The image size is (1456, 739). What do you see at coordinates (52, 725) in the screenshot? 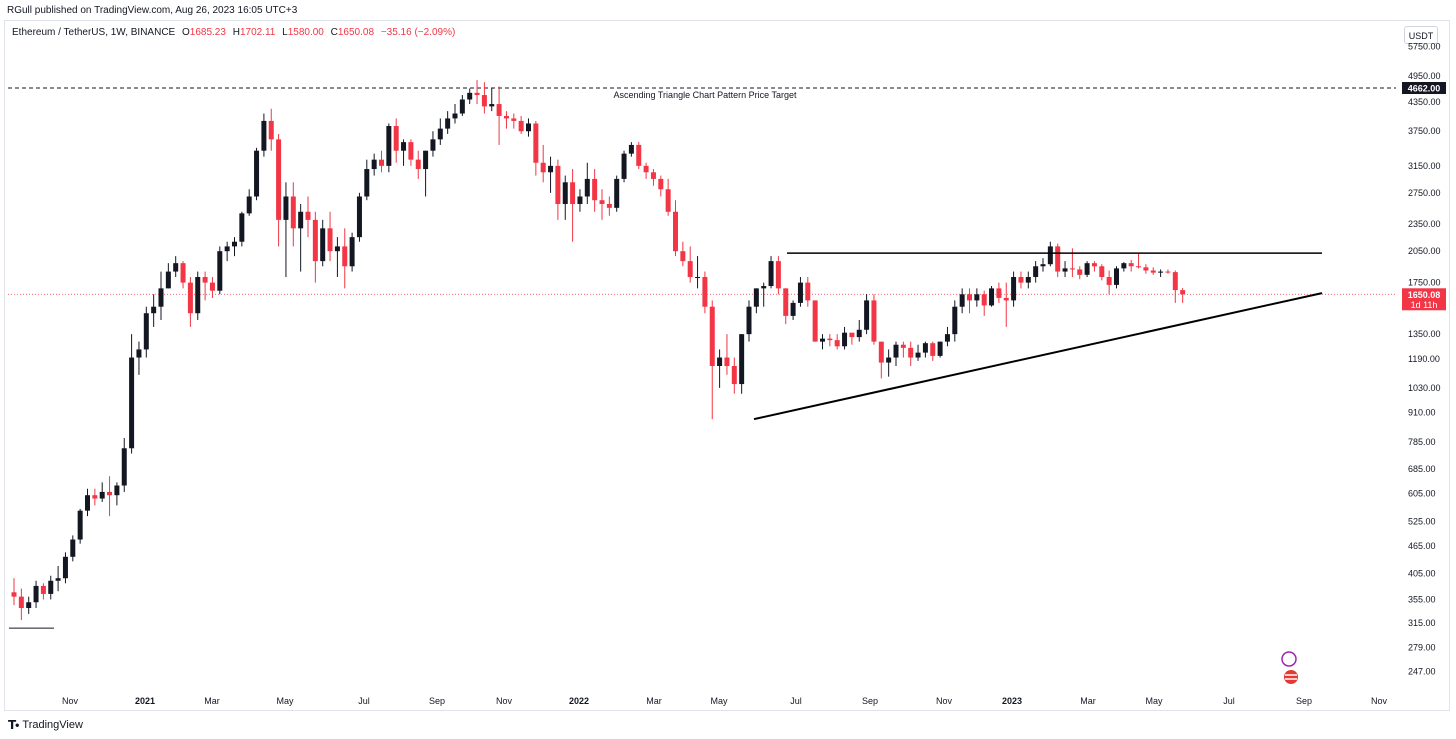
I see `brand-label: TradingView` at bounding box center [52, 725].